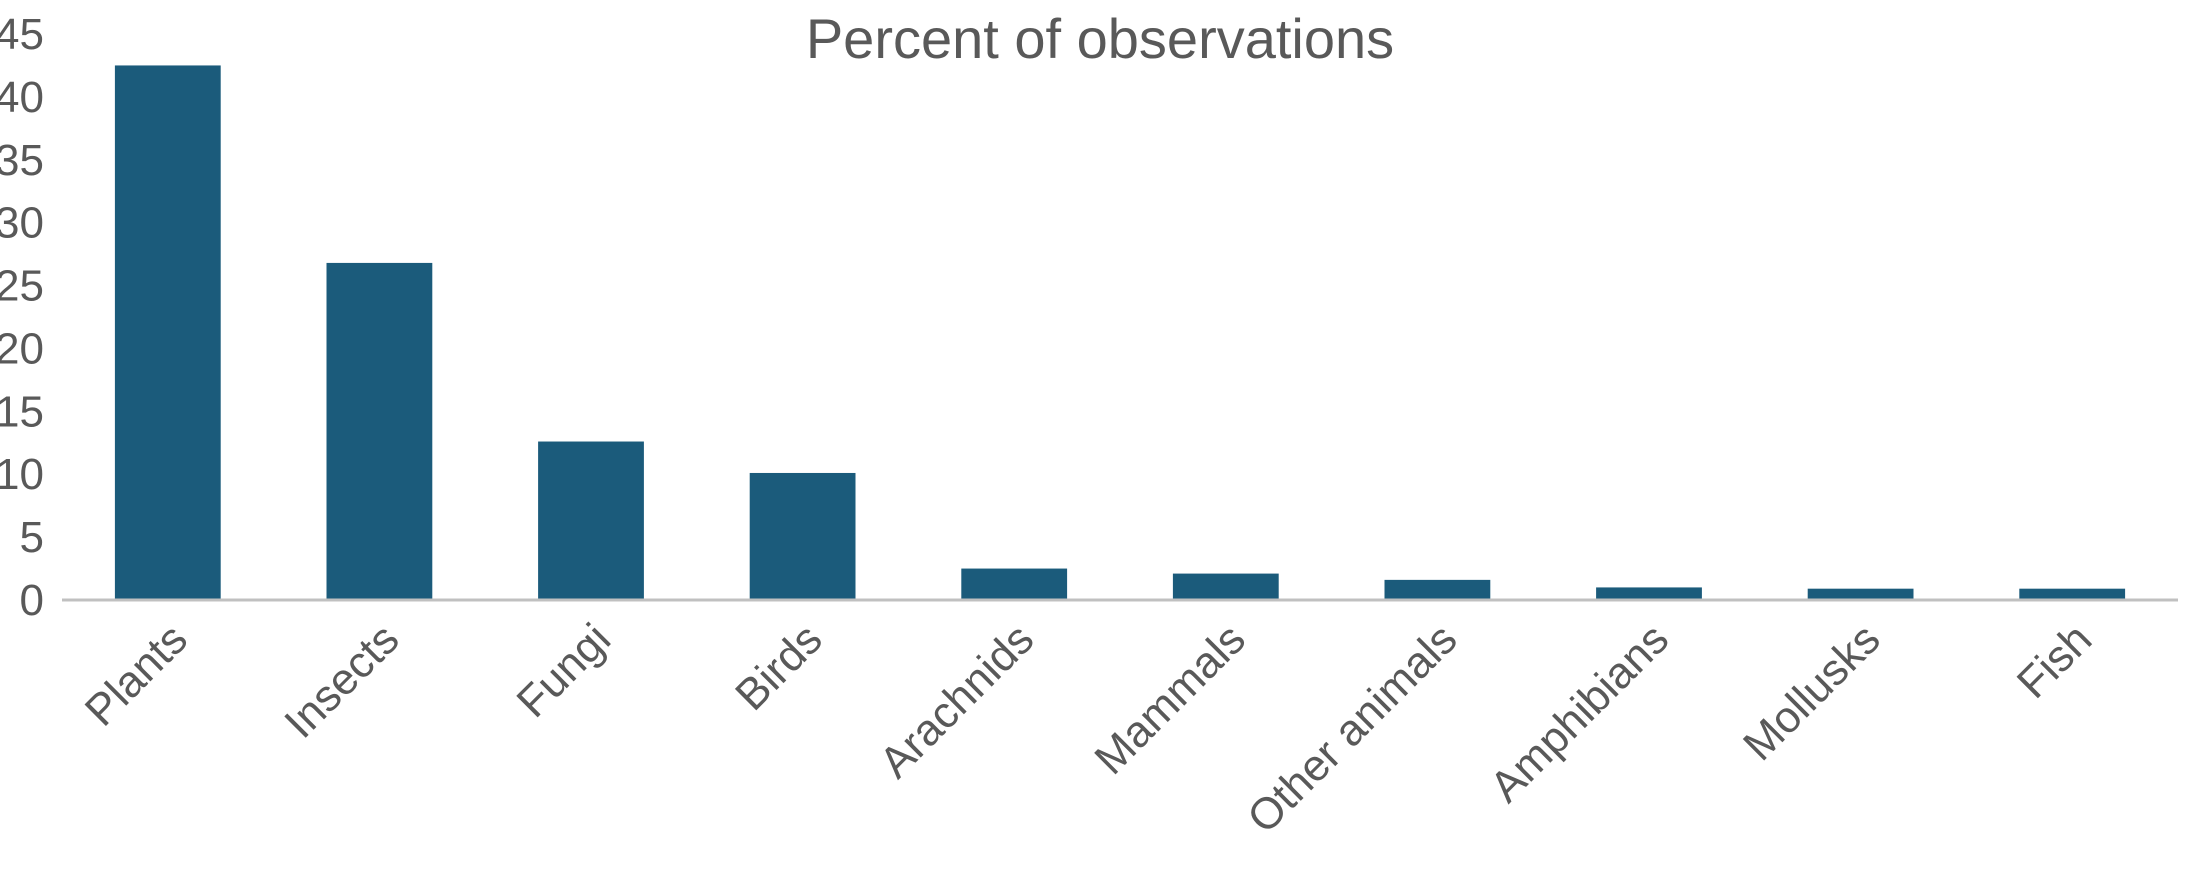 Image resolution: width=2185 pixels, height=889 pixels. I want to click on y-tick-label: 40, so click(22, 97).